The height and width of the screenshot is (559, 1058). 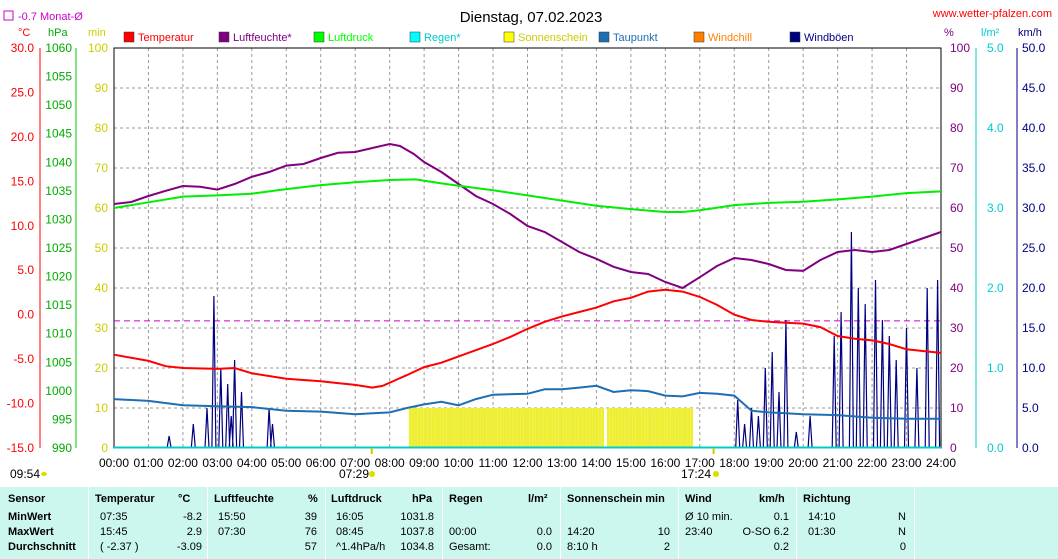 What do you see at coordinates (553, 38) in the screenshot?
I see `legend-label: Sonnenschein` at bounding box center [553, 38].